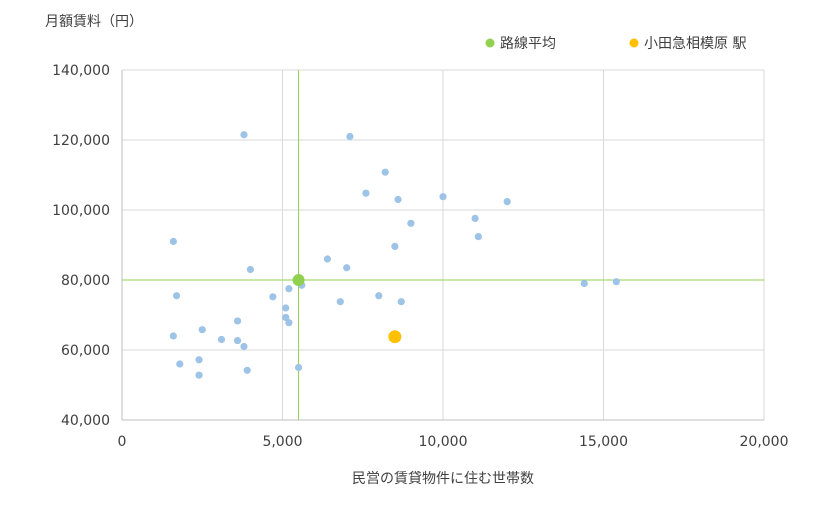  What do you see at coordinates (81, 71) in the screenshot?
I see `y-tick-label: 140,000` at bounding box center [81, 71].